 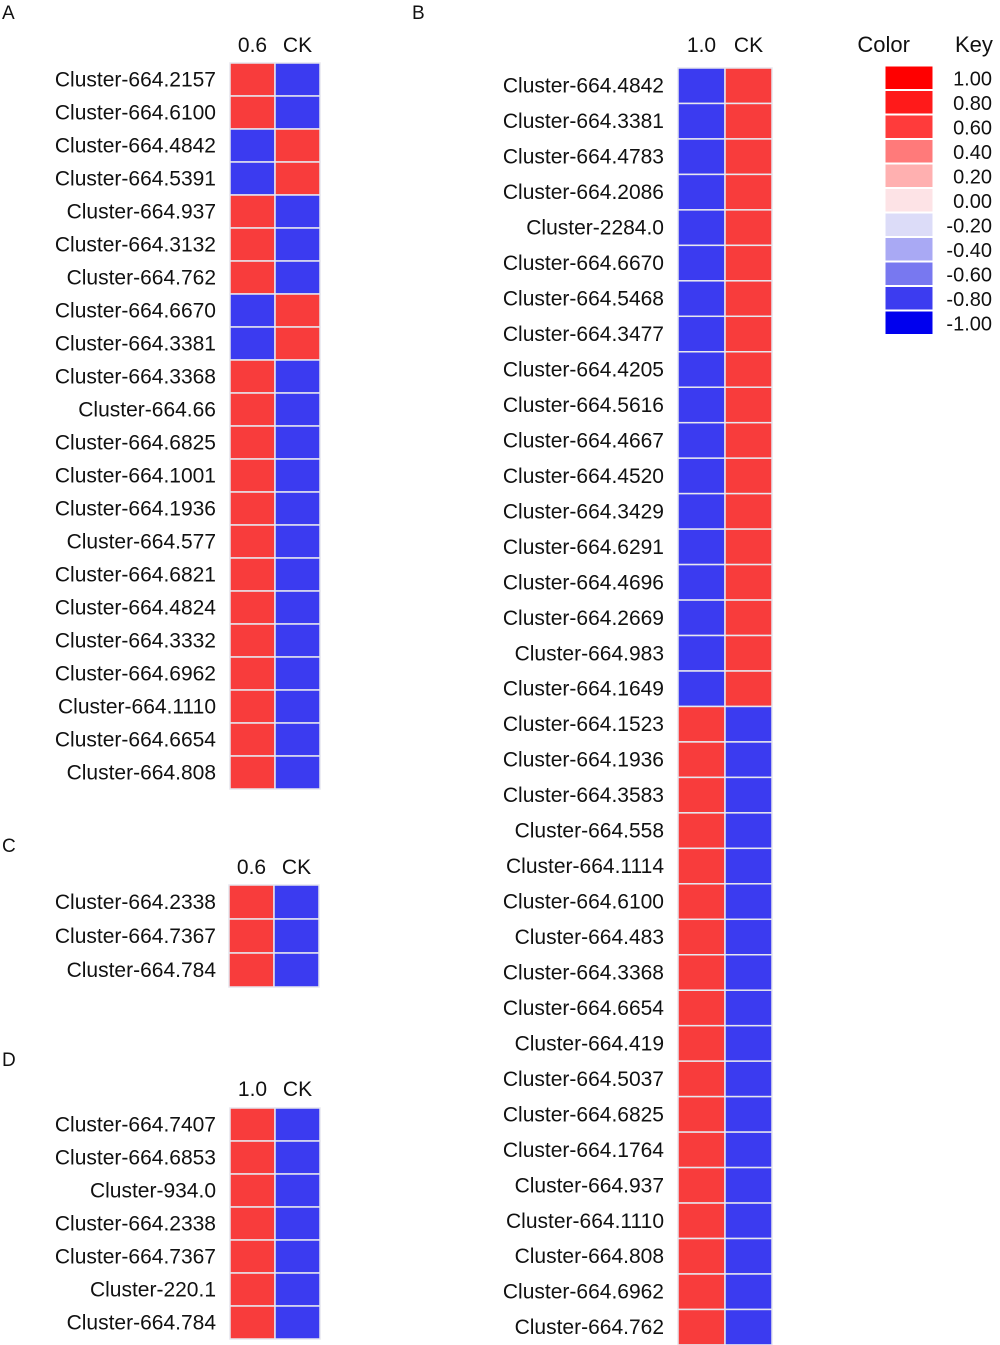 What do you see at coordinates (135, 936) in the screenshot?
I see `row-label: Cluster-664.7367` at bounding box center [135, 936].